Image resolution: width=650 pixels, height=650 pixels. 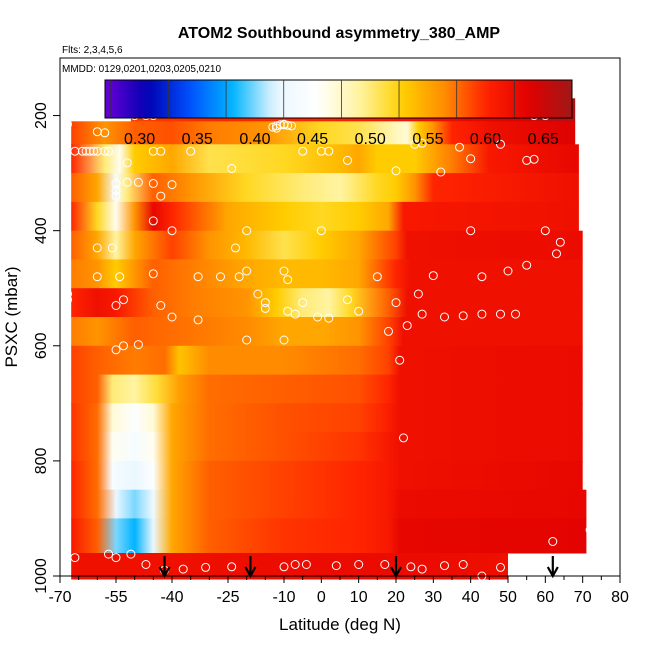 What do you see at coordinates (583, 597) in the screenshot?
I see `x-tick-label: 70` at bounding box center [583, 597].